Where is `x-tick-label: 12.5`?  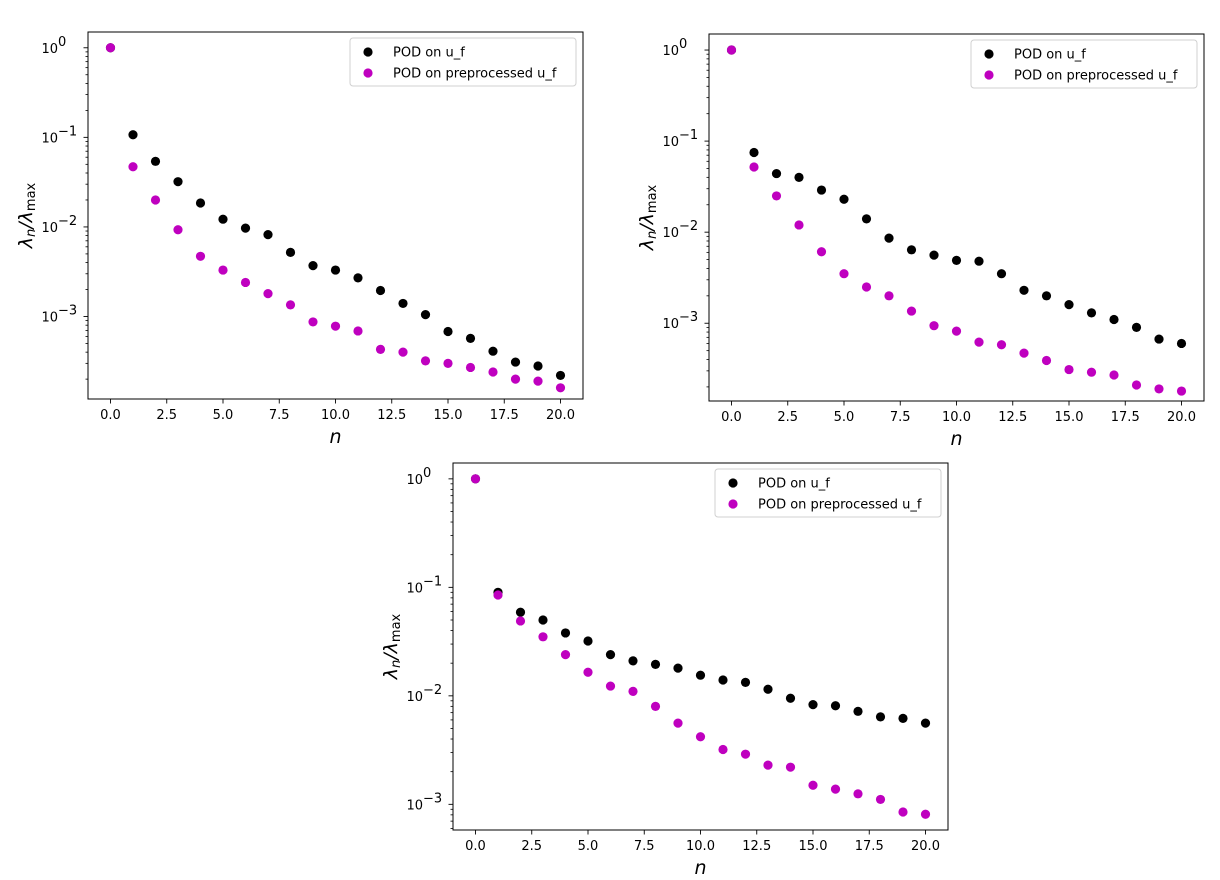 x-tick-label: 12.5 is located at coordinates (391, 415).